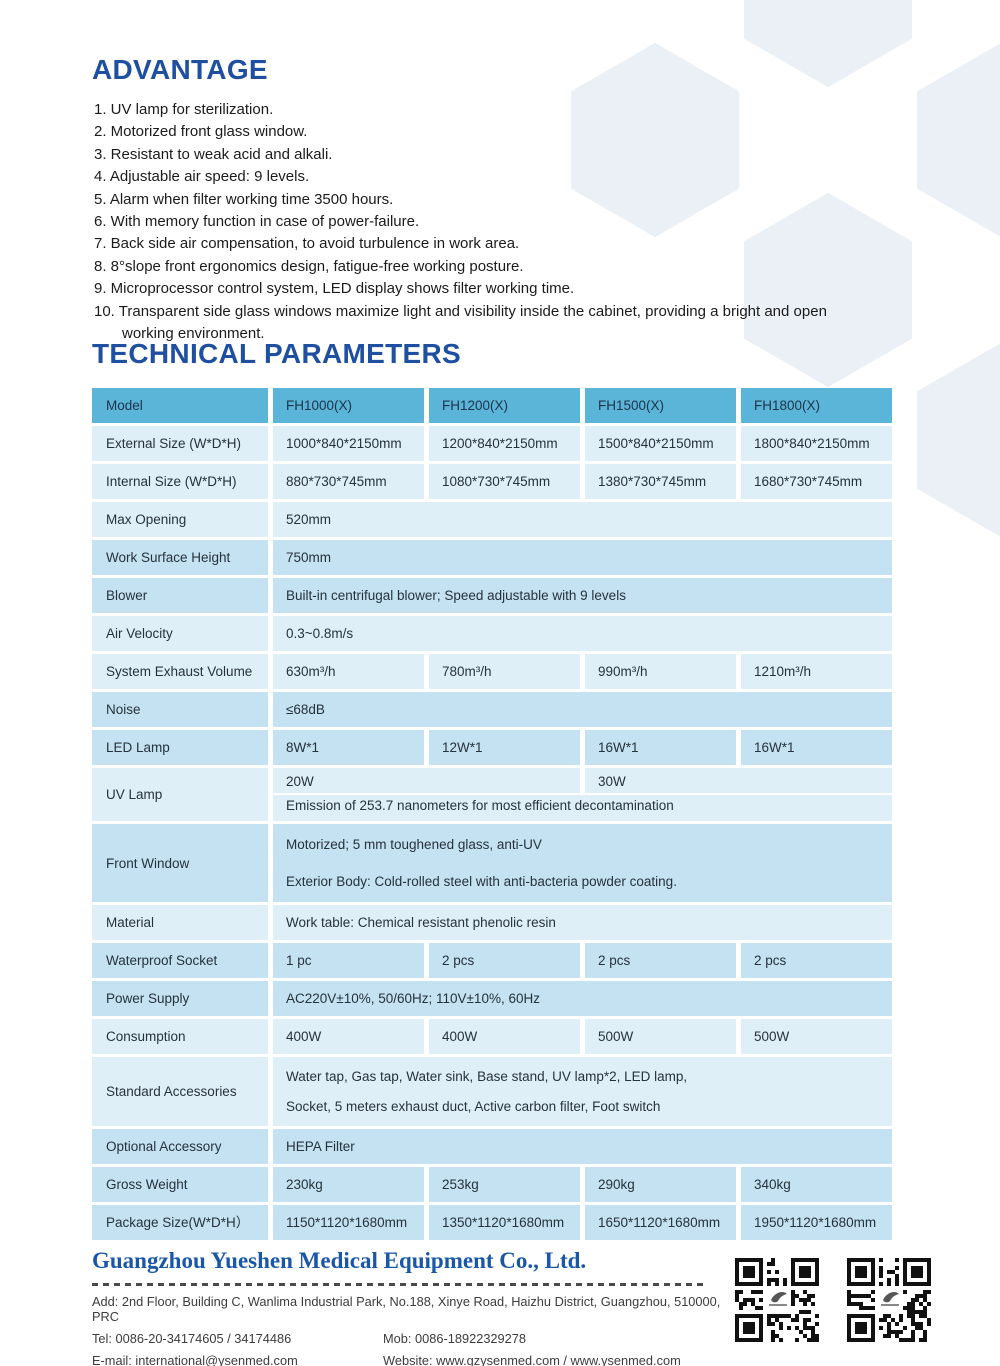  I want to click on table-row: Work Surface Height 750mm, so click(492, 557).